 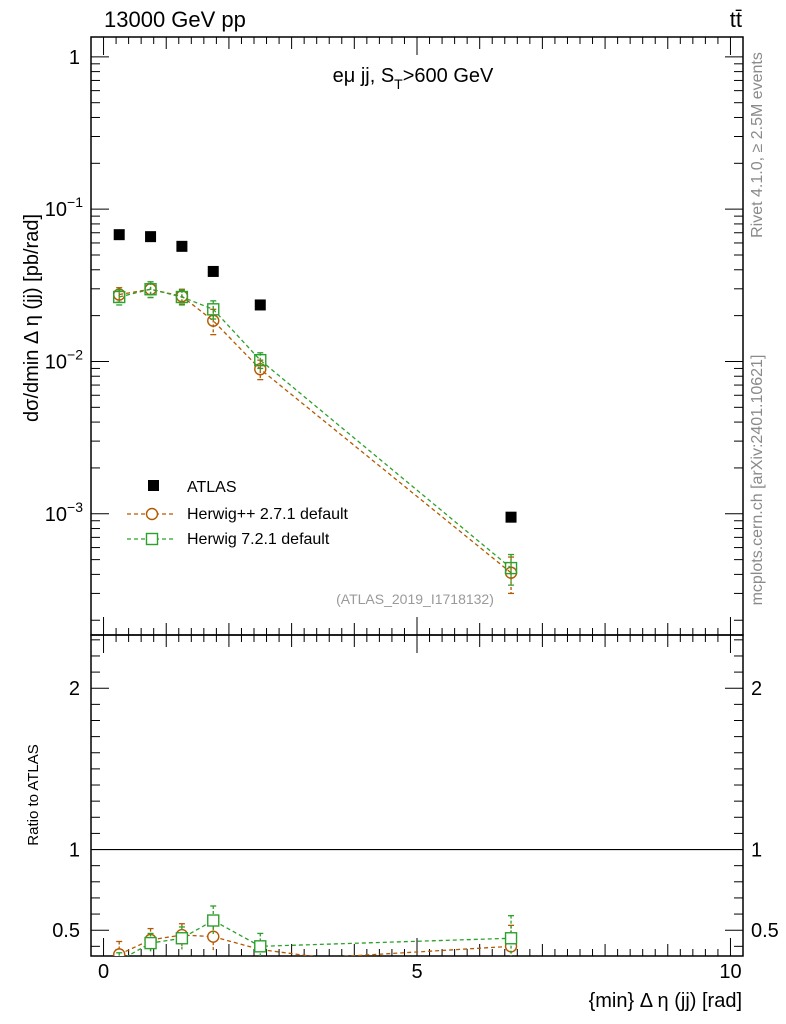 I want to click on x-axis-label: {min} Δ η (jj) [rad], so click(x=665, y=1001).